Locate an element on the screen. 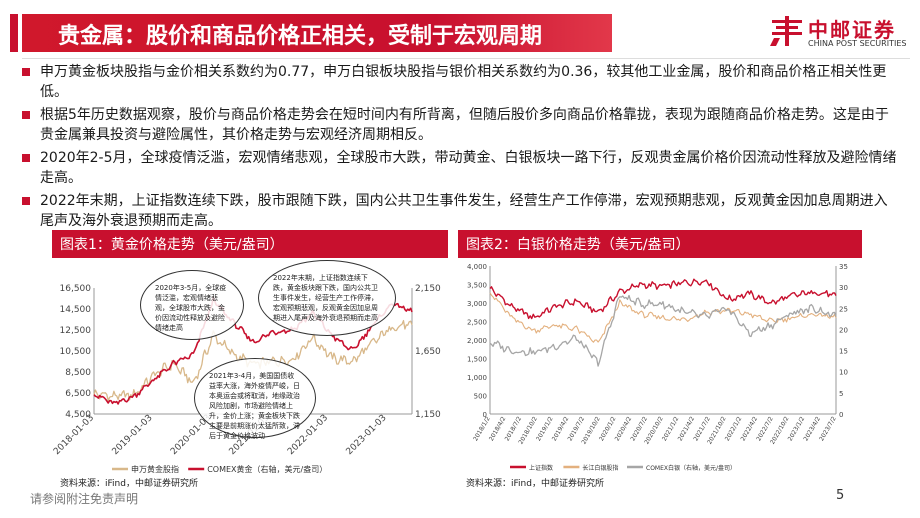 This screenshot has height=518, width=920. y-left-tick-label: 0 is located at coordinates (485, 415).